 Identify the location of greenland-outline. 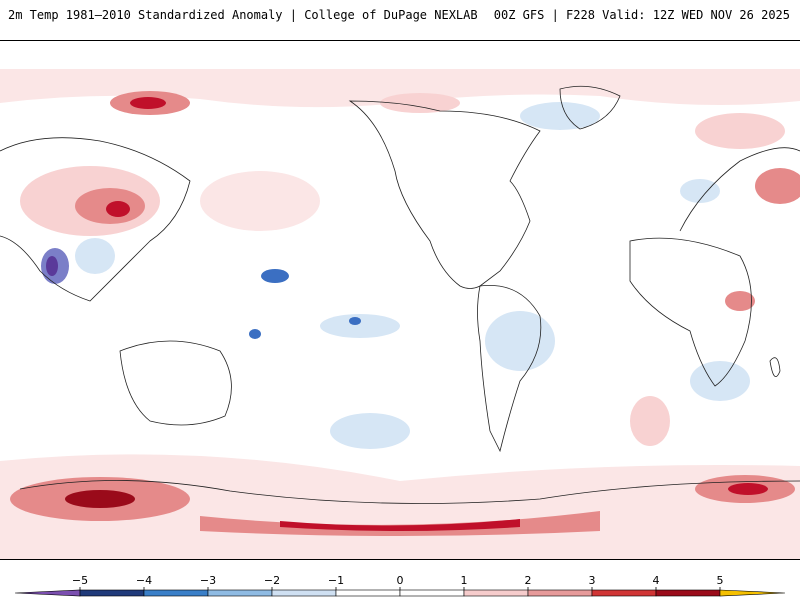
(590, 107).